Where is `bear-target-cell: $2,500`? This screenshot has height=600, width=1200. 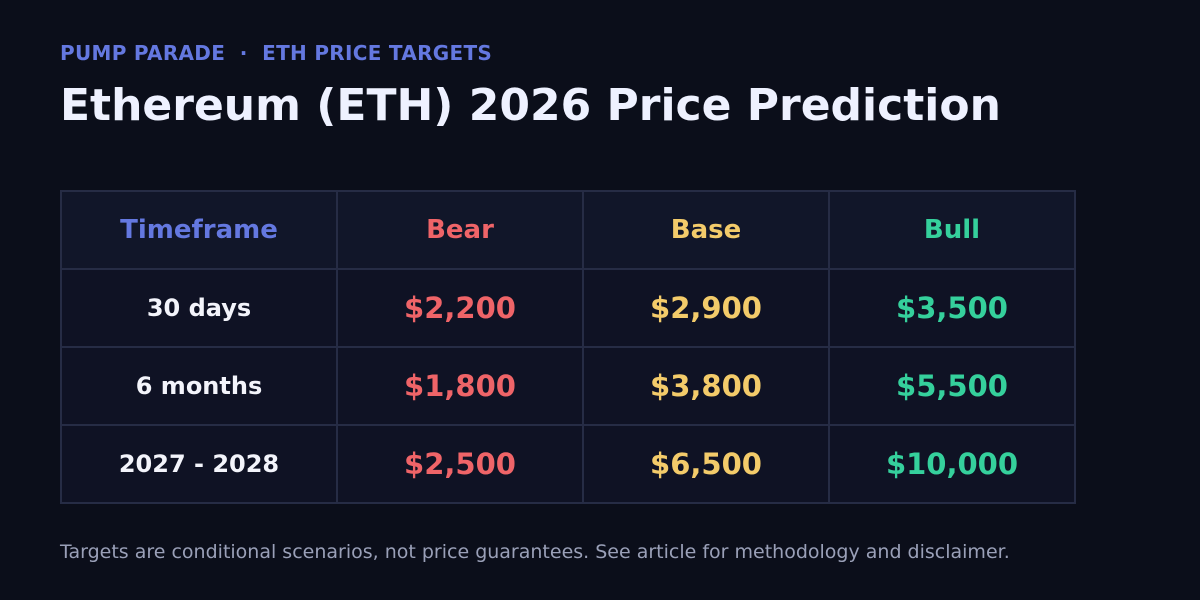 bear-target-cell: $2,500 is located at coordinates (460, 464).